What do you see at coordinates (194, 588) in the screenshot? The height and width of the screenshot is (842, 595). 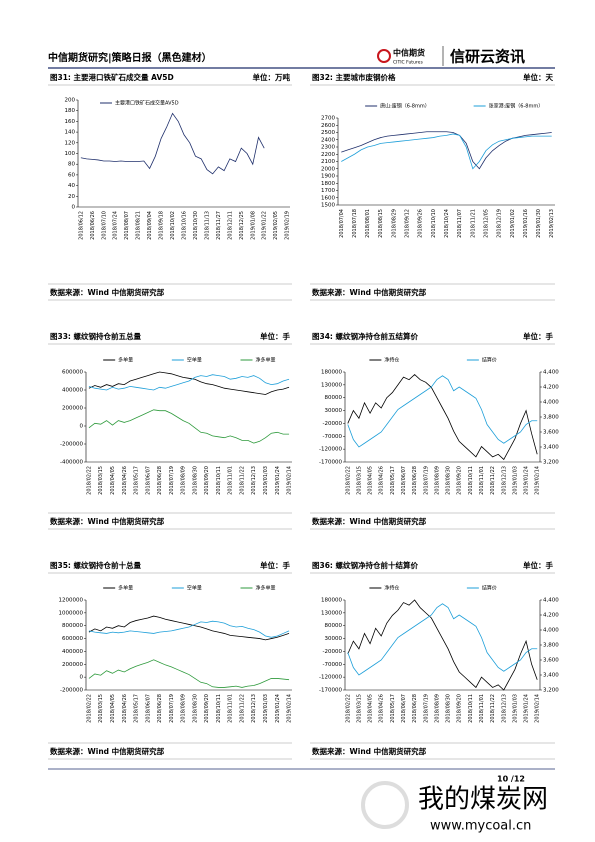 I see `legend-label: 空单量` at bounding box center [194, 588].